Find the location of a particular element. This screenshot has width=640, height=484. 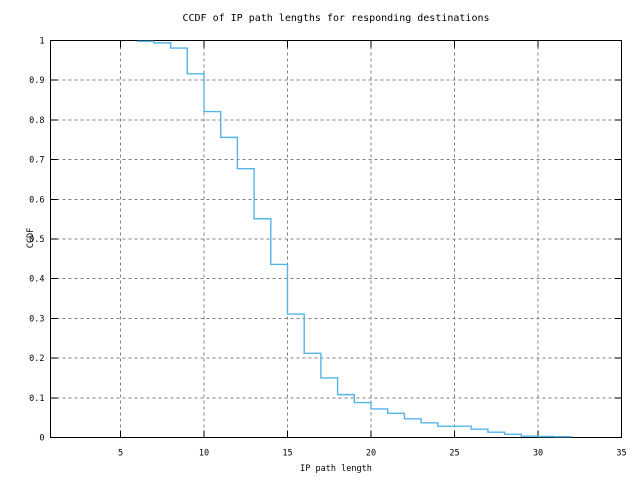

y-tick-label: 0.1 is located at coordinates (36, 399).